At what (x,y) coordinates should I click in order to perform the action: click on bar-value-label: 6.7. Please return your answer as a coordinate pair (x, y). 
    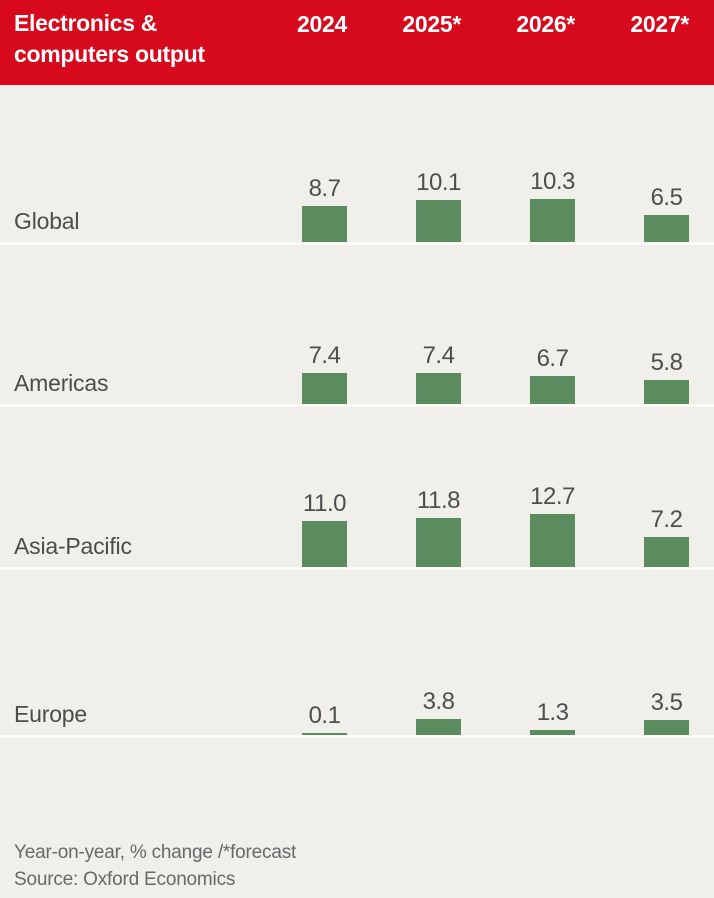
    Looking at the image, I should click on (552, 358).